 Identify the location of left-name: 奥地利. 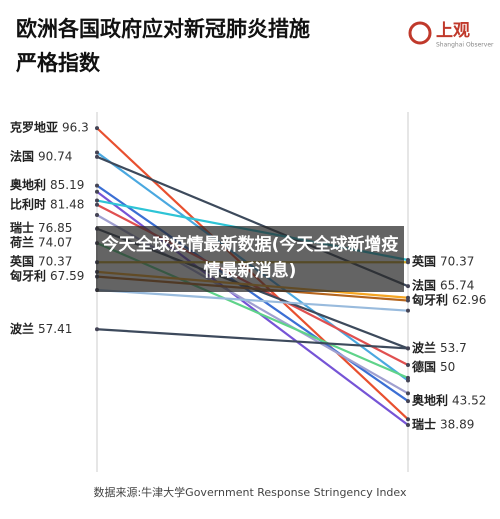
(28, 184).